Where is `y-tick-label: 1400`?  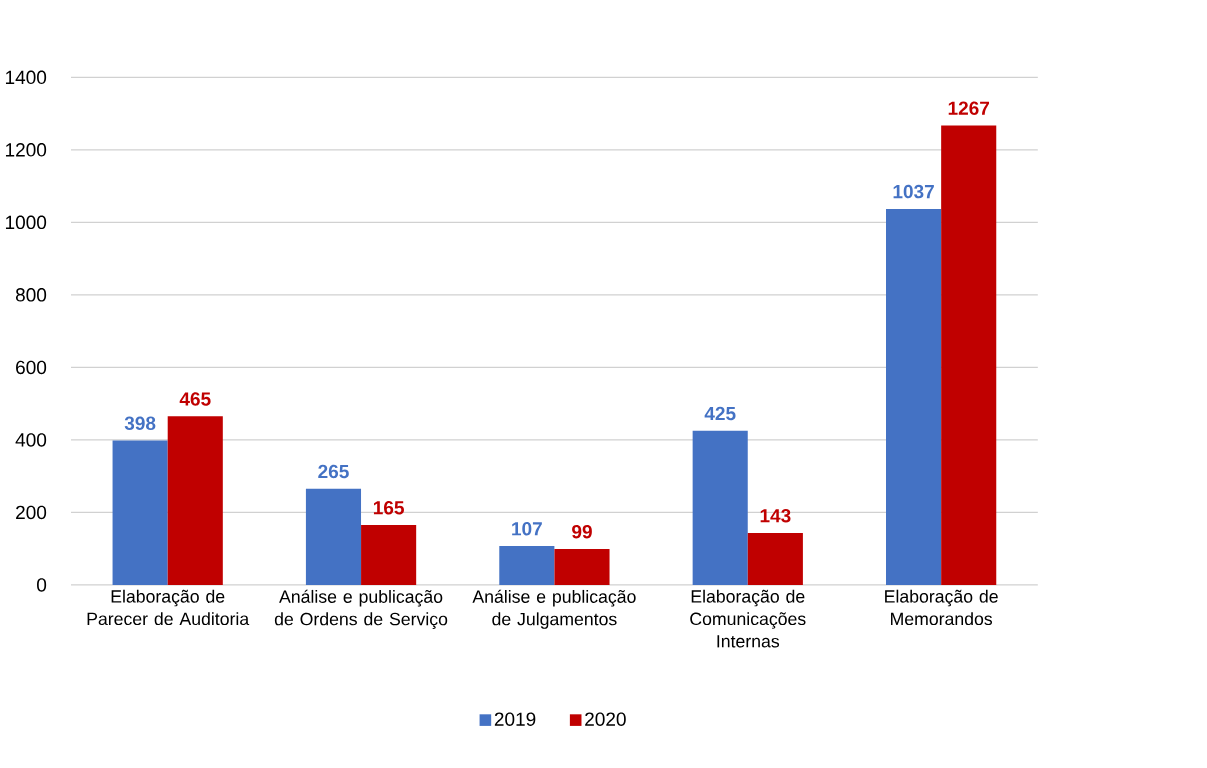
y-tick-label: 1400 is located at coordinates (26, 77).